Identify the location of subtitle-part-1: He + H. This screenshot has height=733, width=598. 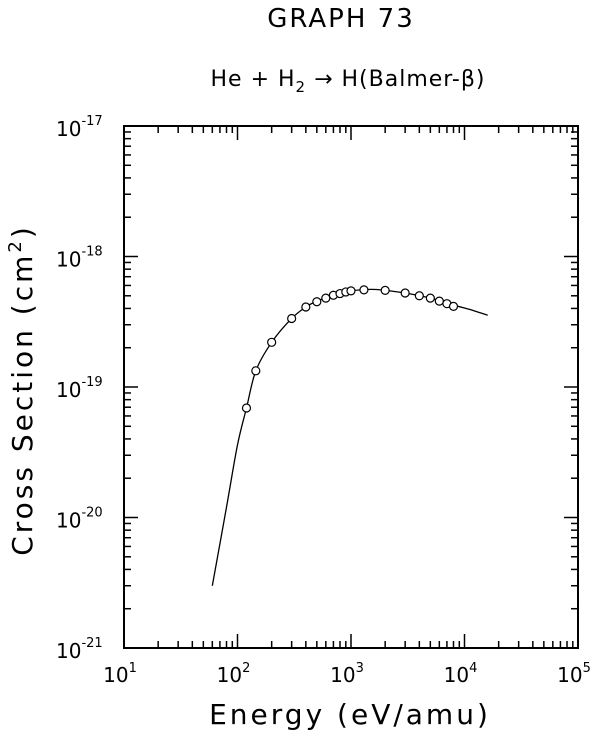
(253, 79).